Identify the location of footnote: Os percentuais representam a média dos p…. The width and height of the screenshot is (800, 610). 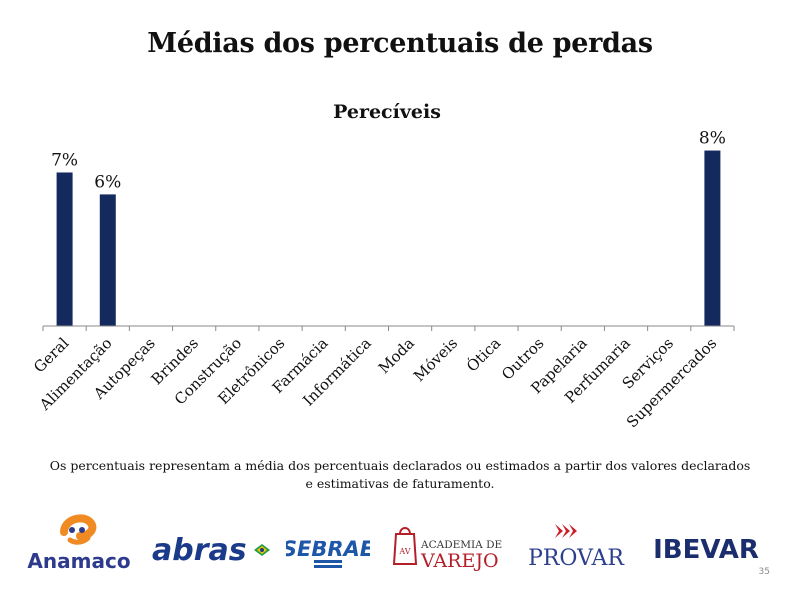
(400, 475).